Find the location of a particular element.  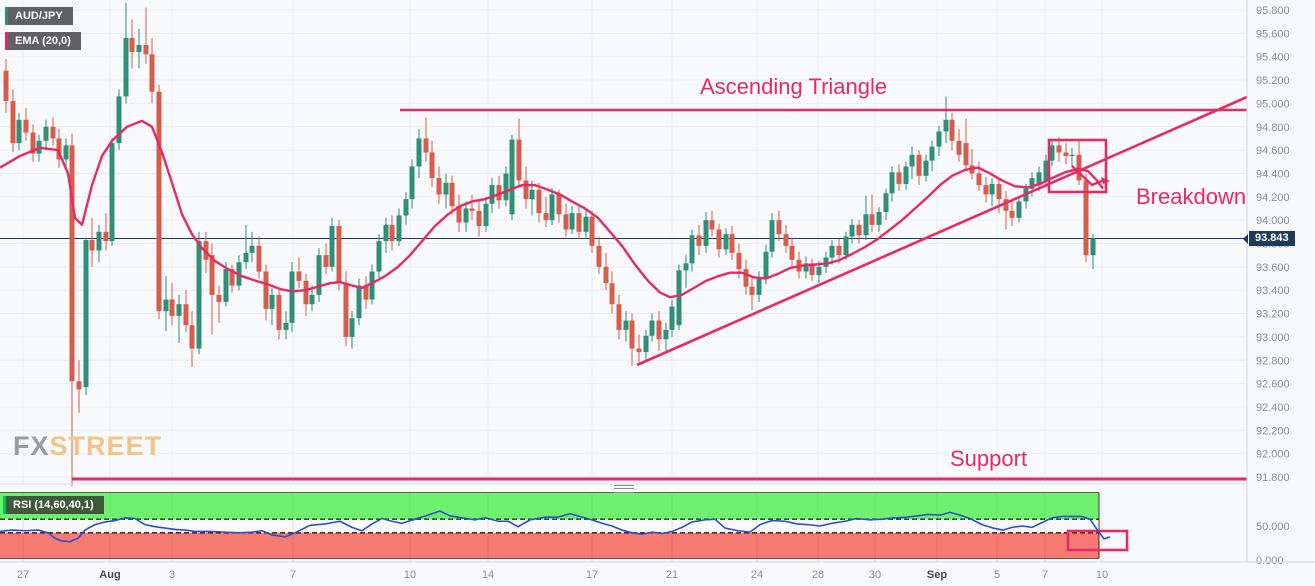

price-axis-label: 94.000 is located at coordinates (1273, 221).